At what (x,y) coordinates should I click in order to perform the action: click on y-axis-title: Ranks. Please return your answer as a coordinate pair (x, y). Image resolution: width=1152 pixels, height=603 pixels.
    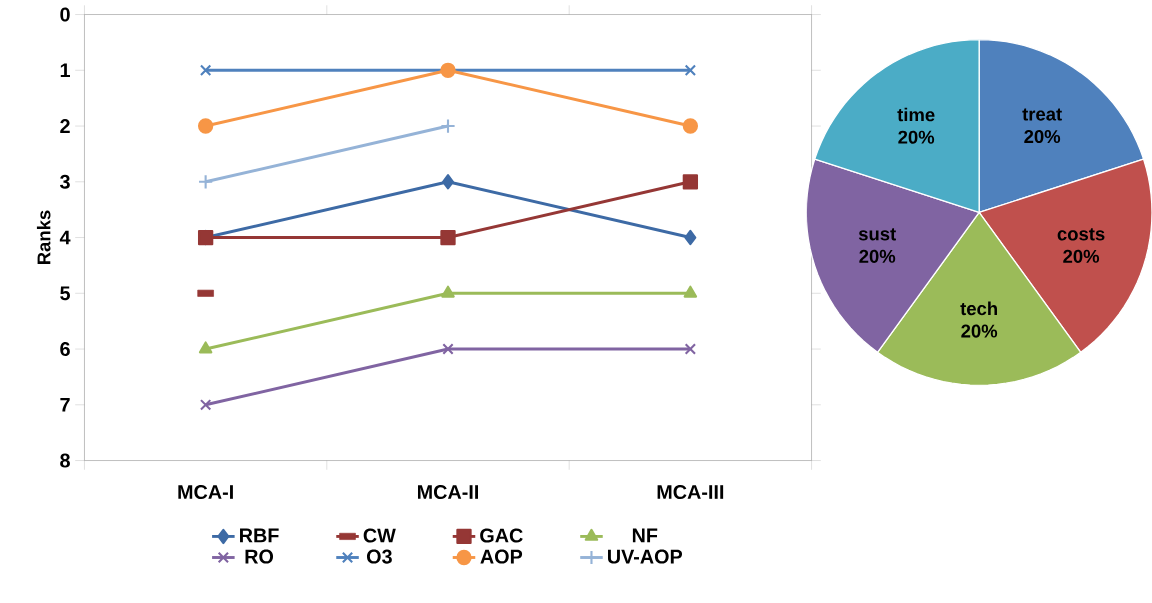
    Looking at the image, I should click on (43, 237).